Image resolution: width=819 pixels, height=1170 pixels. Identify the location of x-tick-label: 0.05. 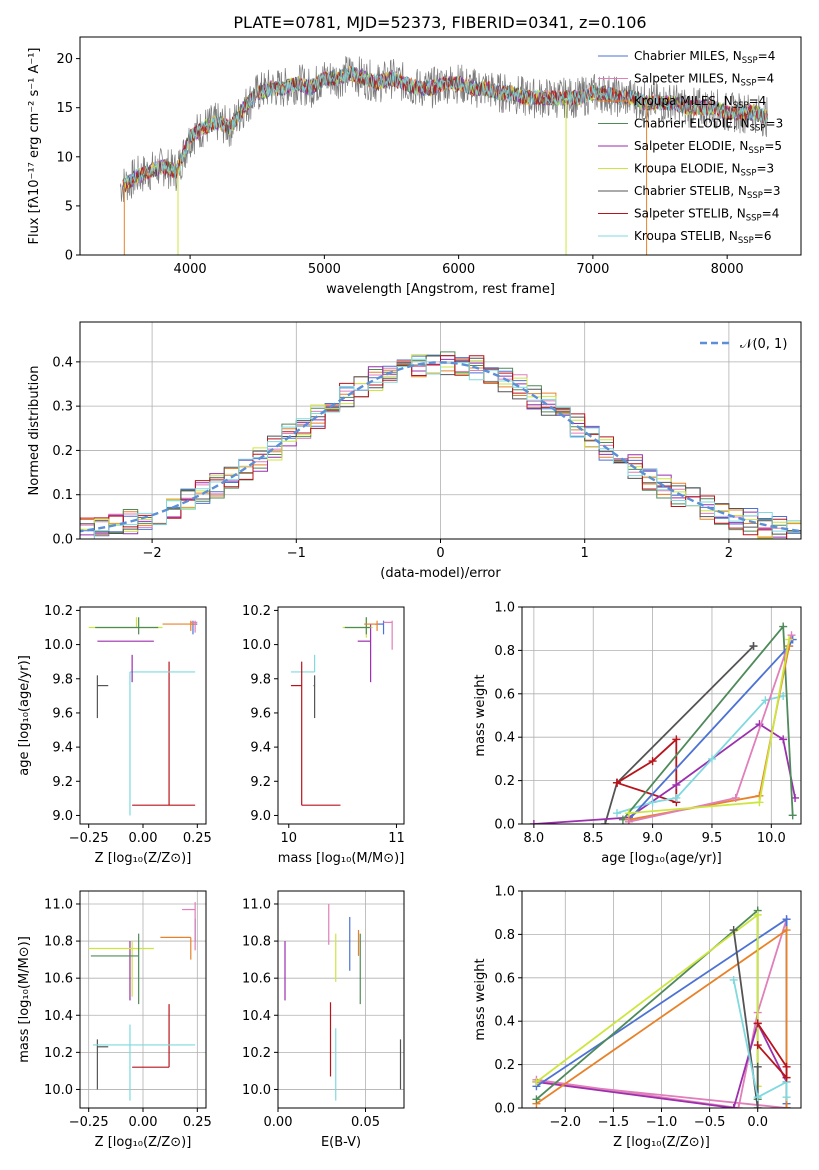
(365, 1122).